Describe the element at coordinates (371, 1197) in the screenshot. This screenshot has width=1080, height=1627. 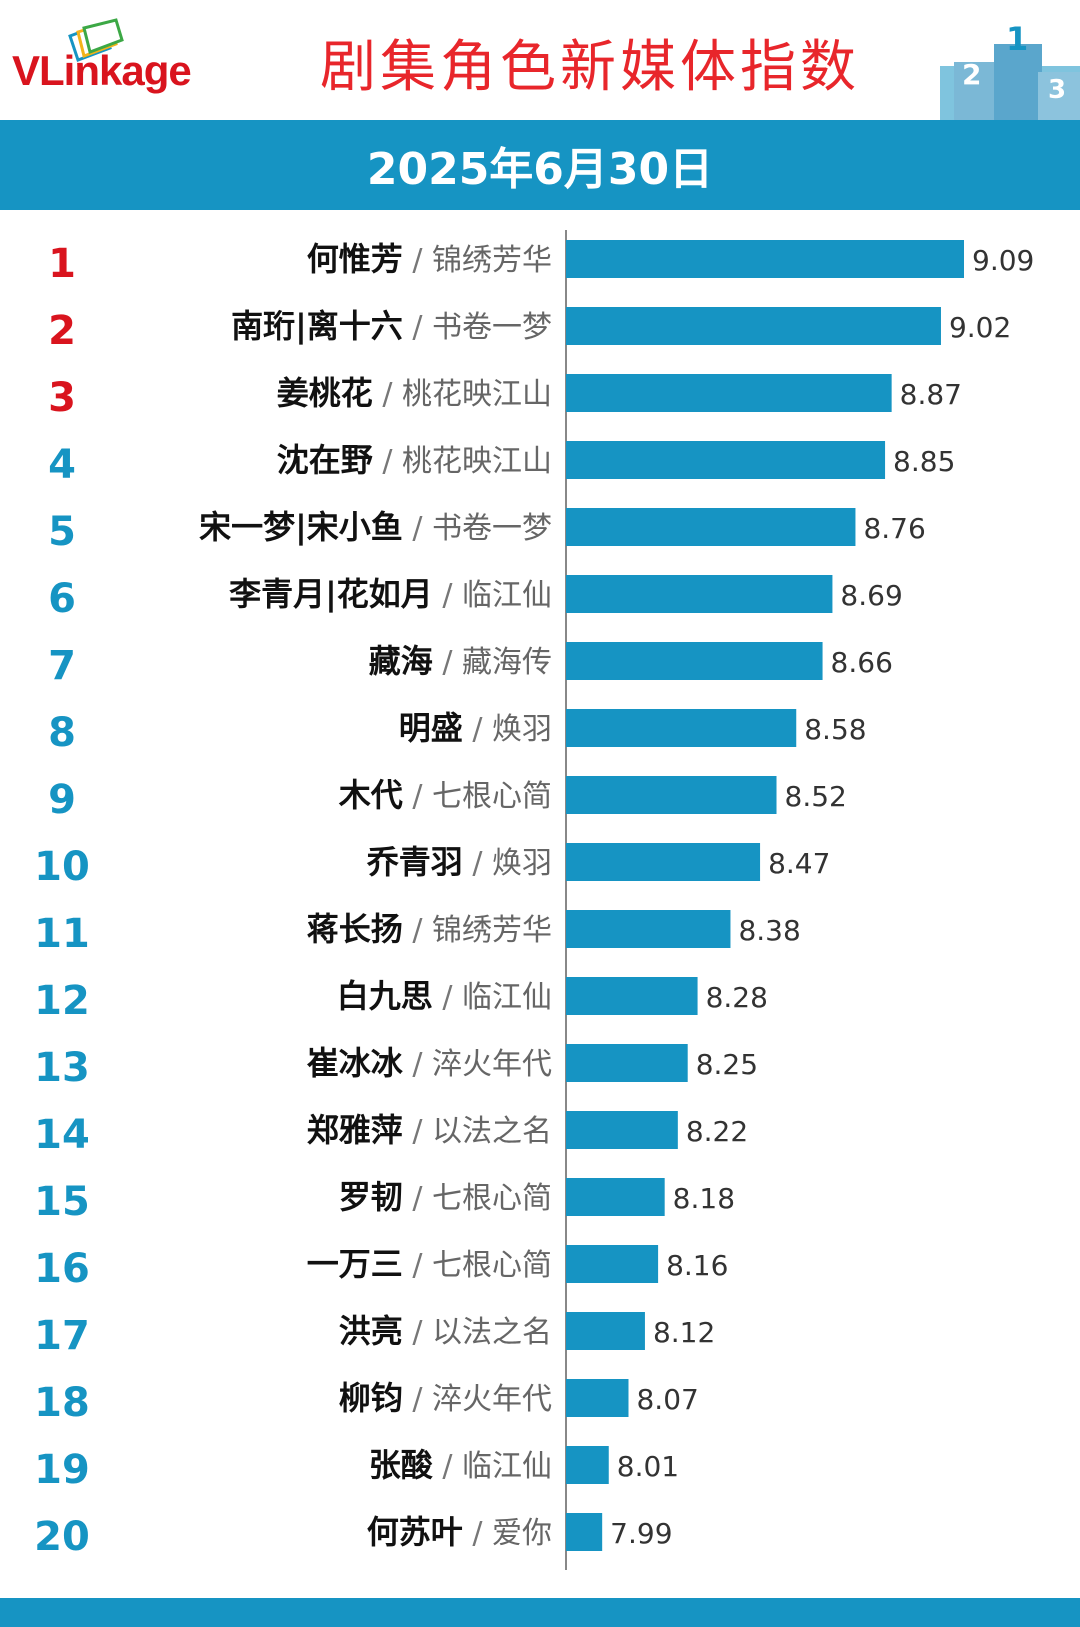
I see `role-name: 罗韧` at that location.